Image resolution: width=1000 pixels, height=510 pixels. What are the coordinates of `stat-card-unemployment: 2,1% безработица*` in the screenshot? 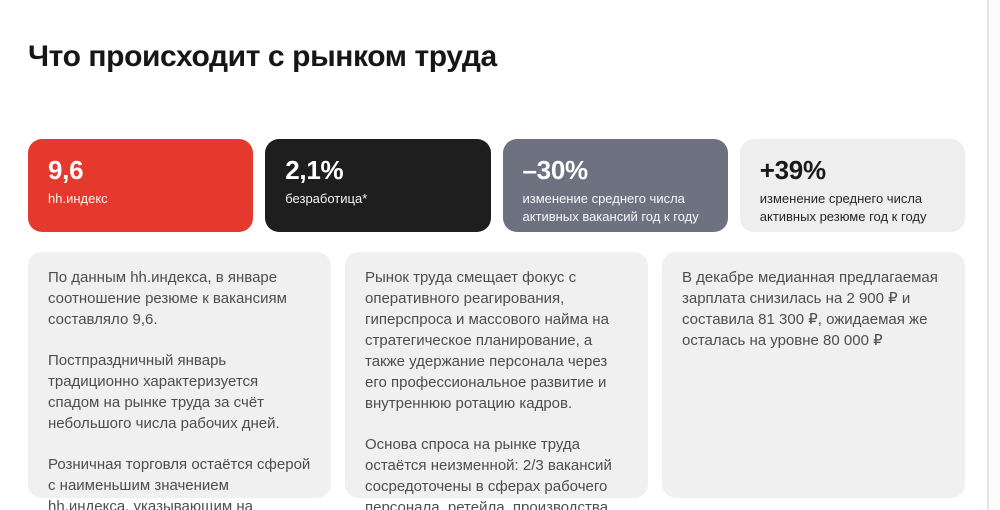 It's located at (378, 185).